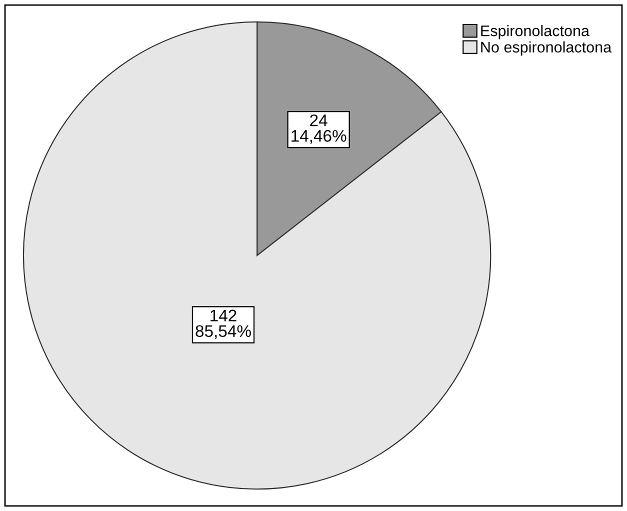 Image resolution: width=627 pixels, height=511 pixels. I want to click on data-label: 142 85,54%, so click(223, 324).